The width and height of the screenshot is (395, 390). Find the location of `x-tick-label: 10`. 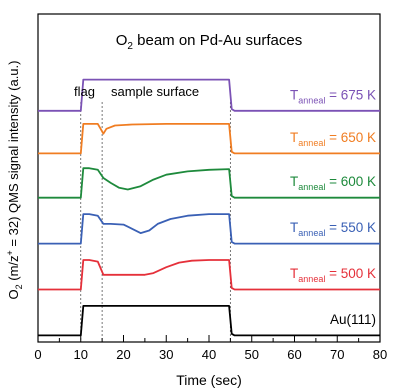

x-tick-label: 10 is located at coordinates (81, 354).